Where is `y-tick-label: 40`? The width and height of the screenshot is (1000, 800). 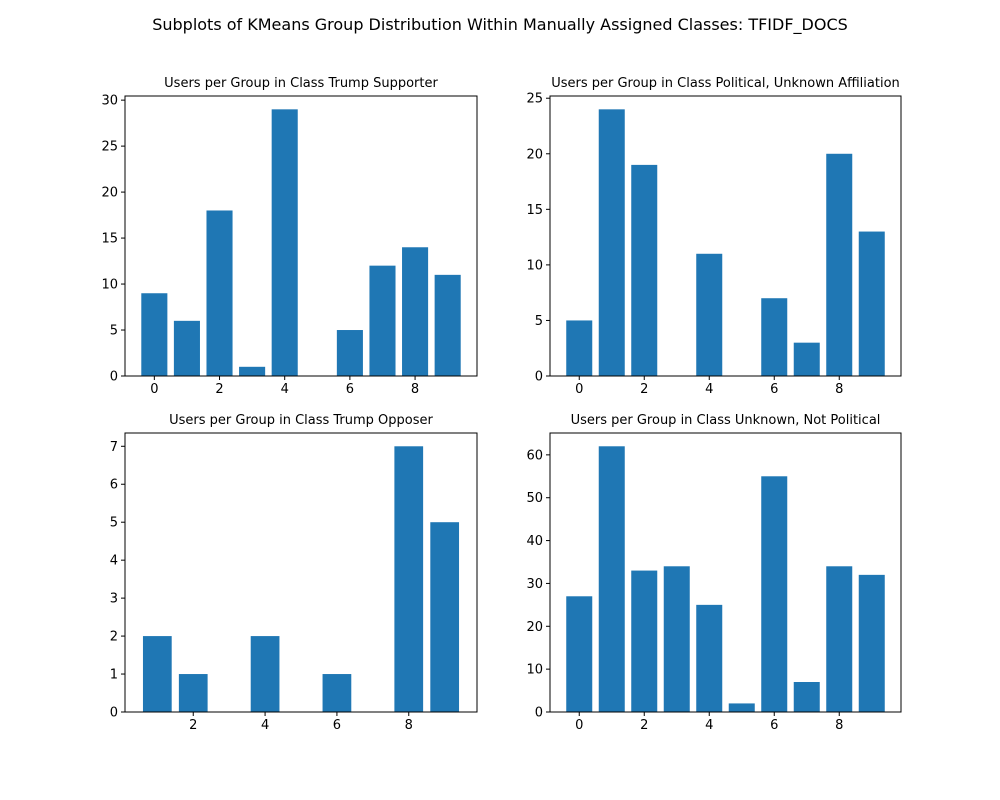 y-tick-label: 40 is located at coordinates (534, 541).